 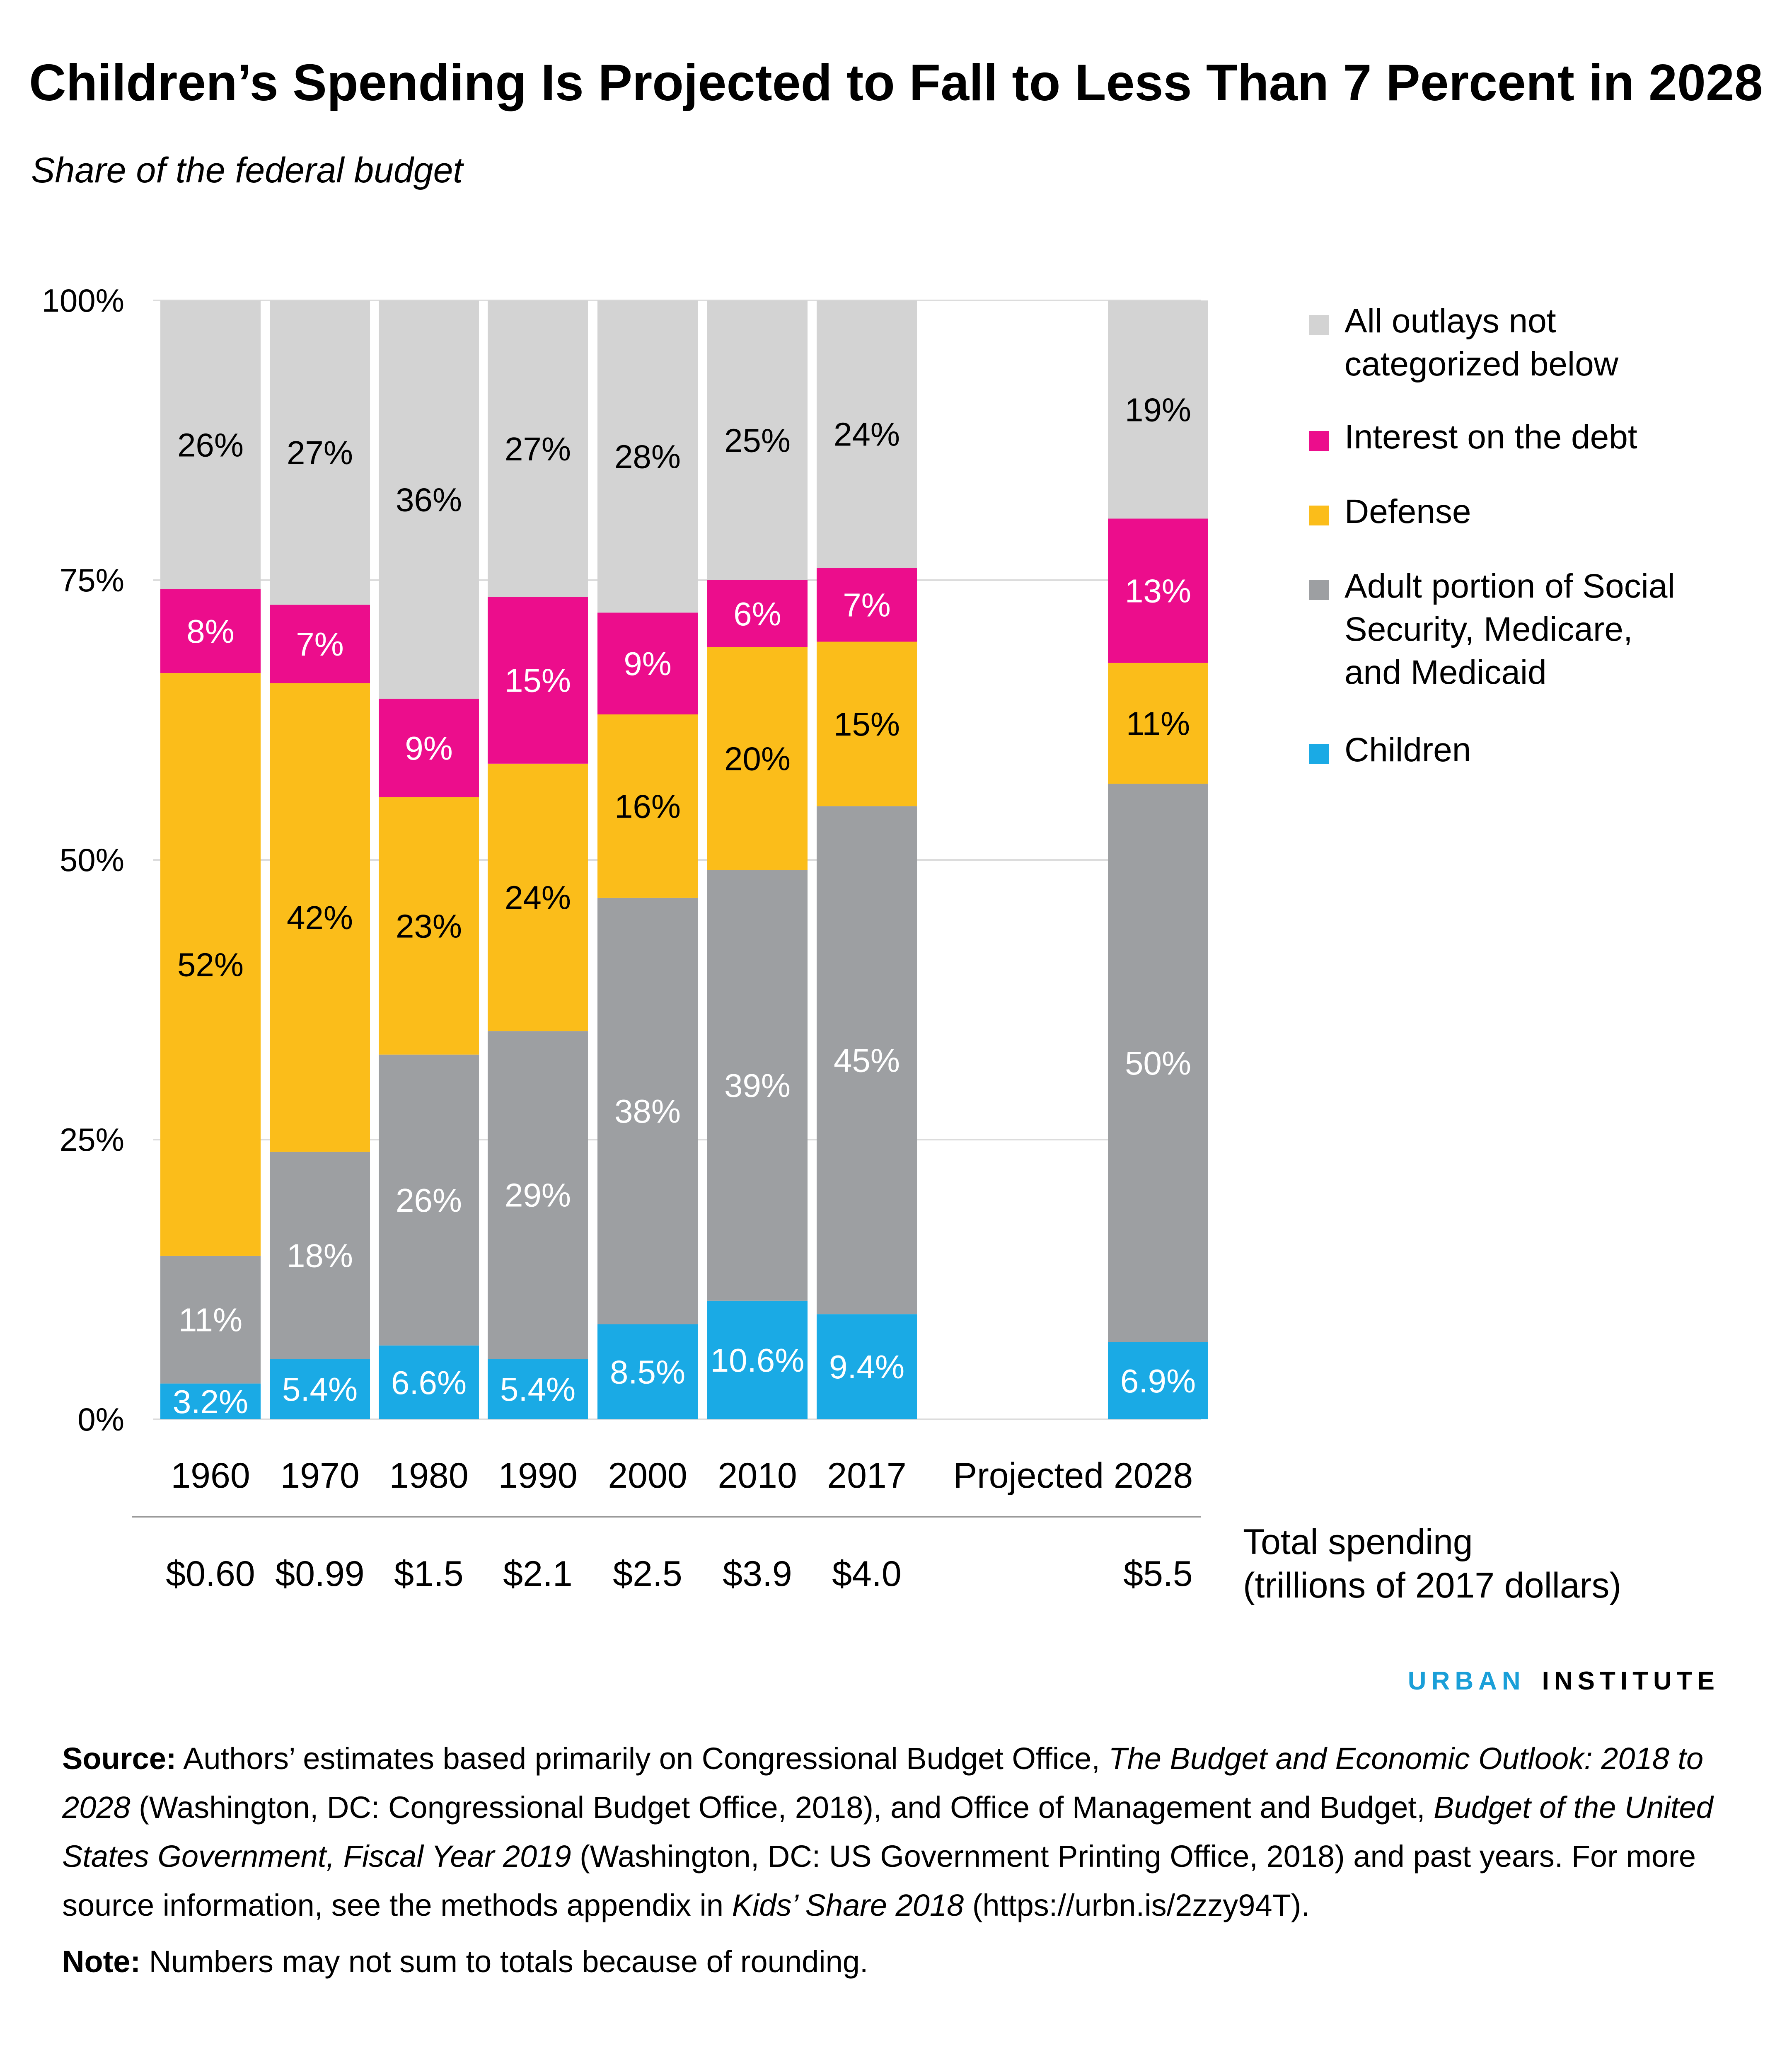 What do you see at coordinates (92, 860) in the screenshot?
I see `y-tick-label: 50%` at bounding box center [92, 860].